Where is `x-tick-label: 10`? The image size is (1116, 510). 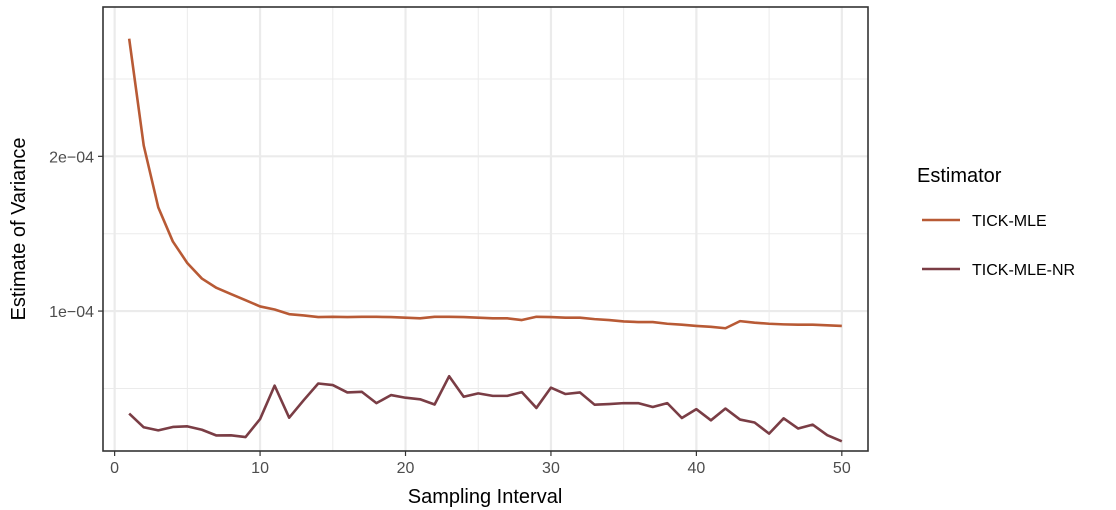 x-tick-label: 10 is located at coordinates (260, 468).